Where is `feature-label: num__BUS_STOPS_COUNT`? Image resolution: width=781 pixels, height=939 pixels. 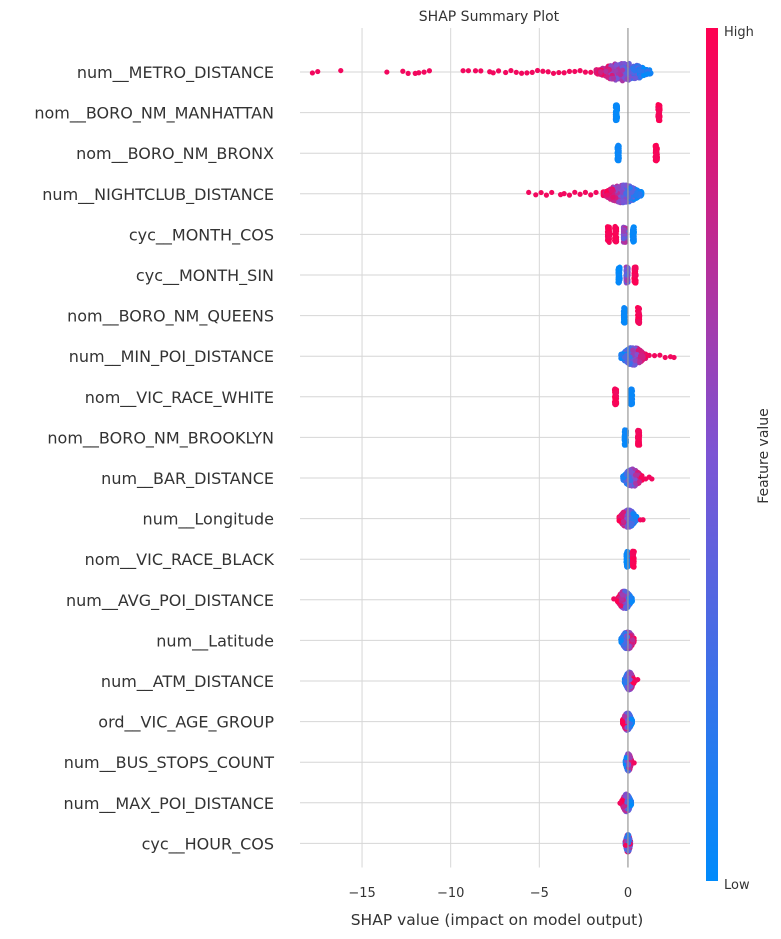
feature-label: num__BUS_STOPS_COUNT is located at coordinates (169, 763).